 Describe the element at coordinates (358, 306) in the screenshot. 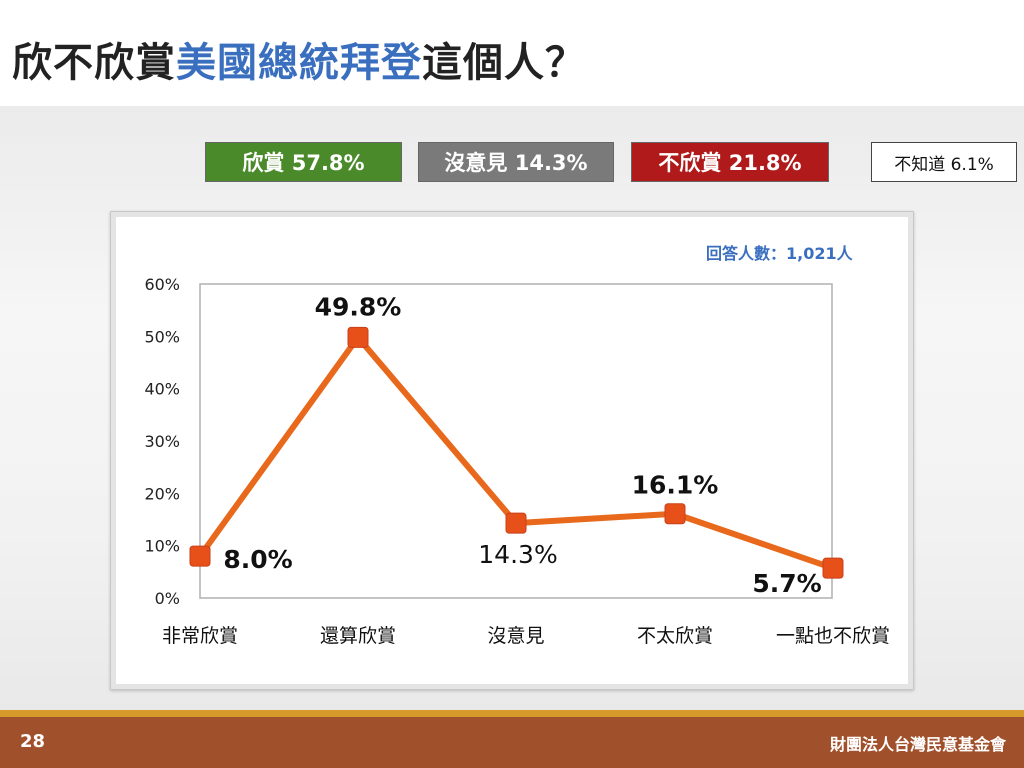

I see `data-value-label: 49.8%` at that location.